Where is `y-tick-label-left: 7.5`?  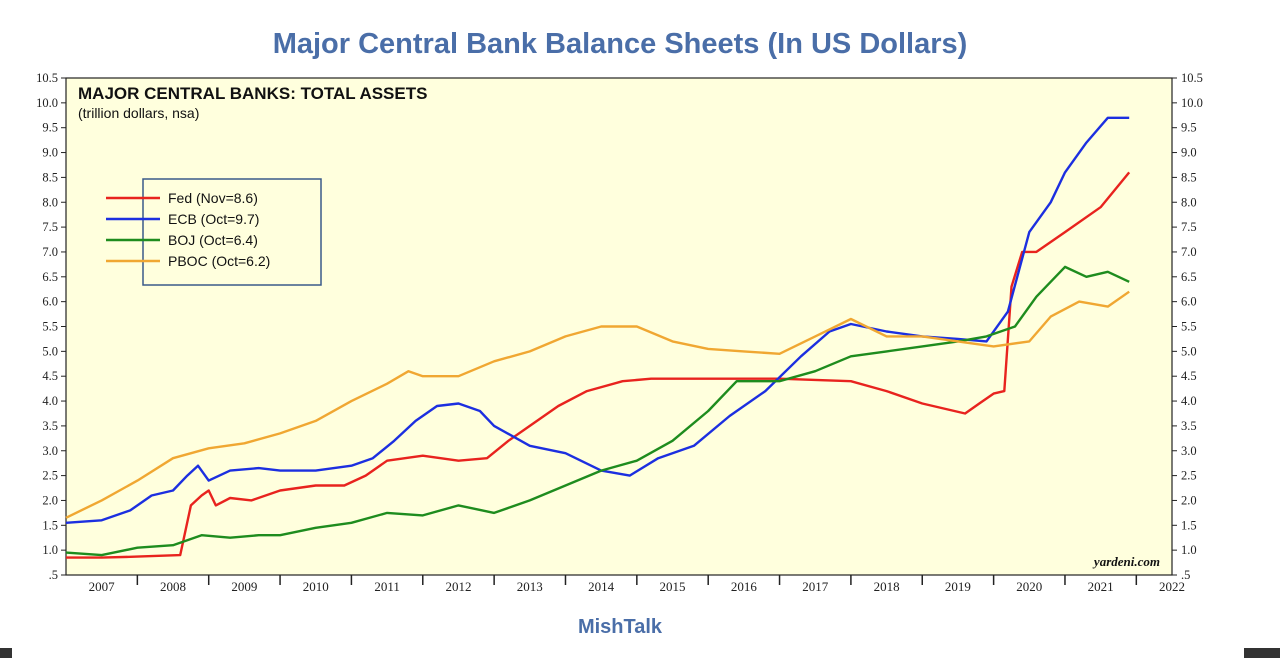
y-tick-label-left: 7.5 is located at coordinates (50, 227).